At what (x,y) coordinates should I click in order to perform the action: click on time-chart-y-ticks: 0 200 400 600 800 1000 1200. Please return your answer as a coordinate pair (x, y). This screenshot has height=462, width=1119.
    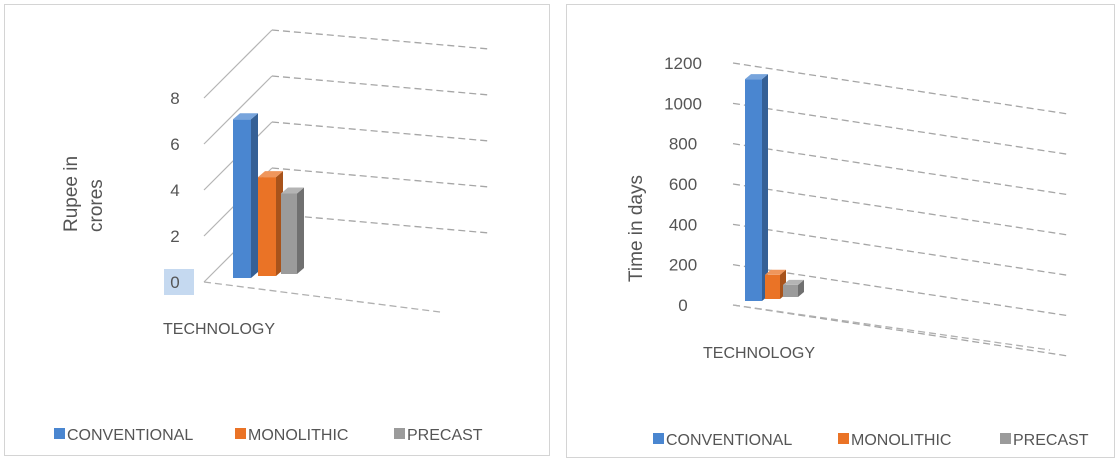
    Looking at the image, I should click on (683, 184).